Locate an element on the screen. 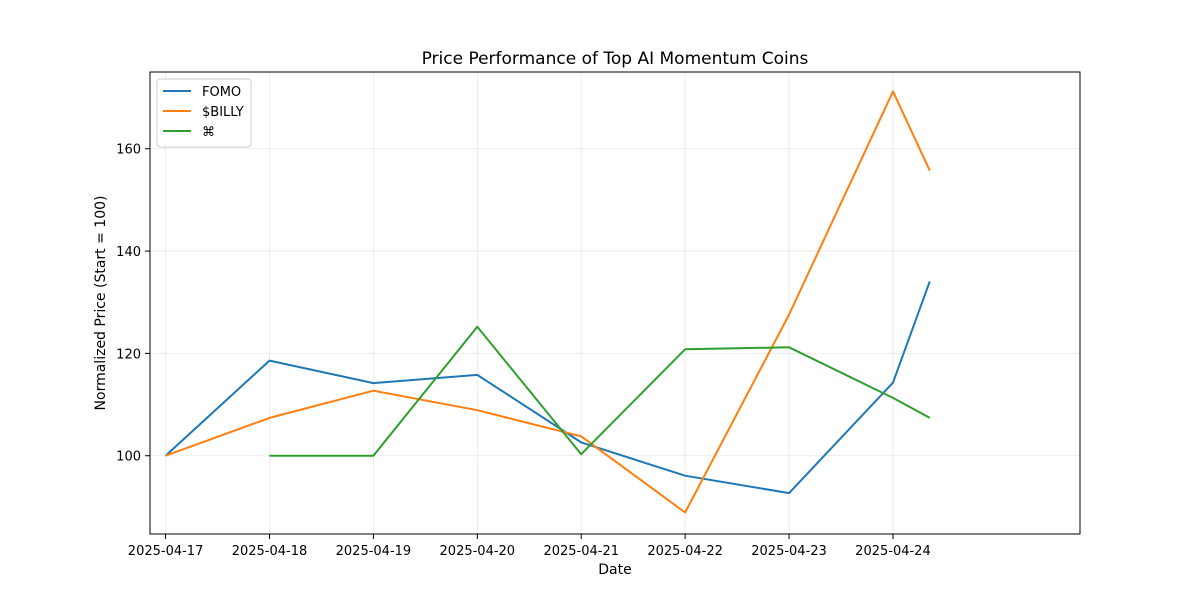 This screenshot has width=1200, height=600. y-axis: 100 120 140 160 is located at coordinates (133, 304).